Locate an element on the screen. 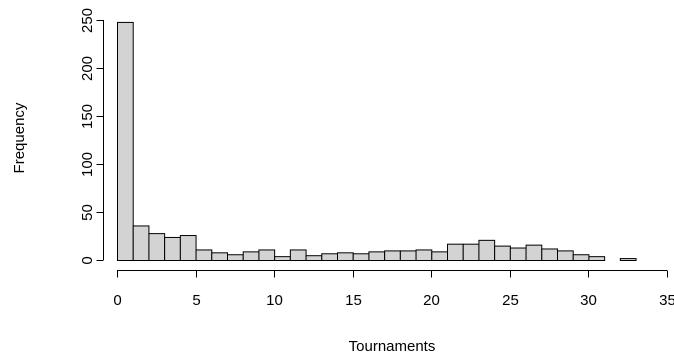 The image size is (674, 358). x-tick-label: 5 is located at coordinates (196, 300).